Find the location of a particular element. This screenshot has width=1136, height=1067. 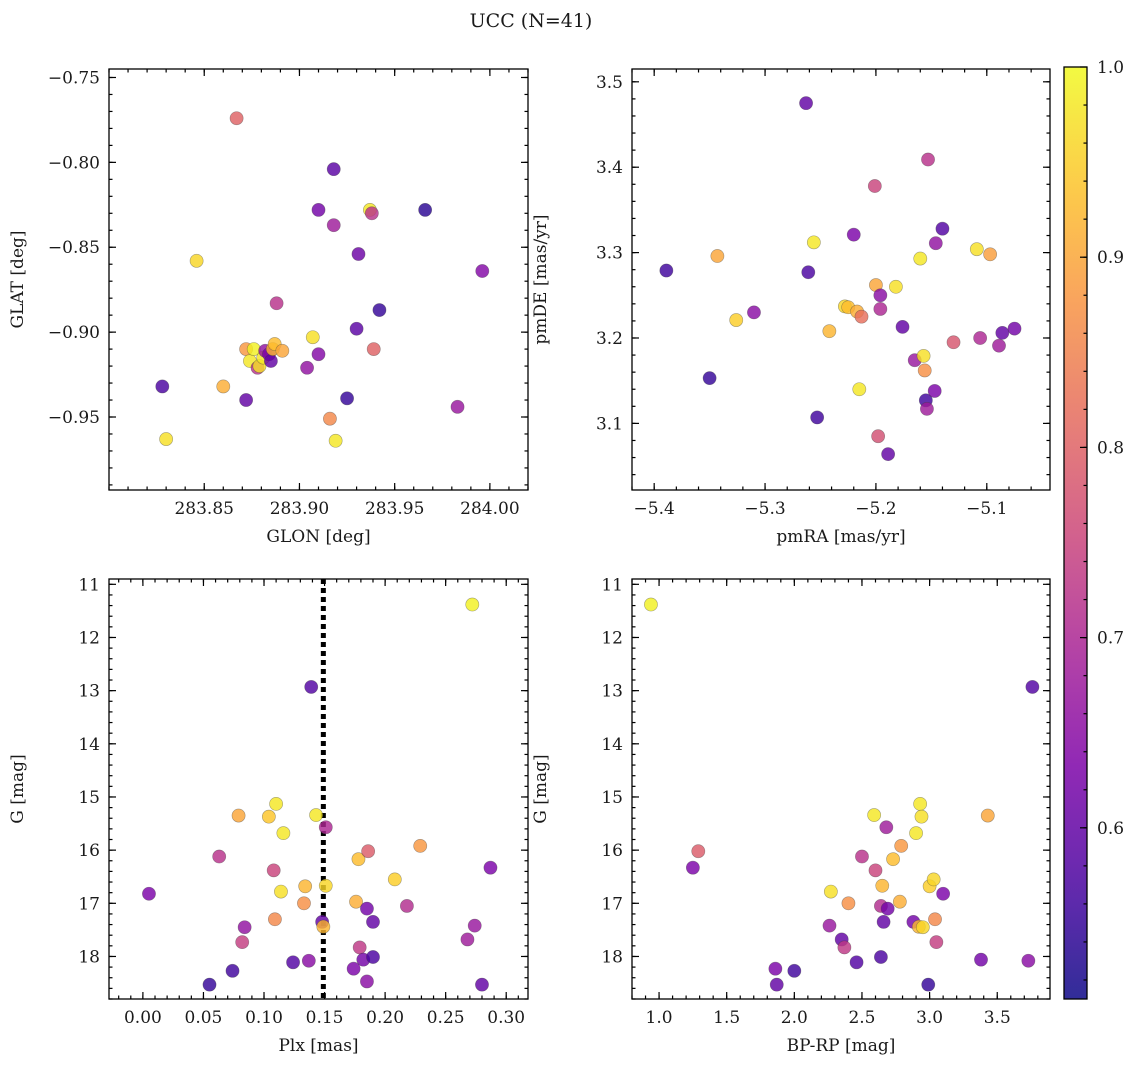

y-axis-label: GLAT [deg] is located at coordinates (18, 279).